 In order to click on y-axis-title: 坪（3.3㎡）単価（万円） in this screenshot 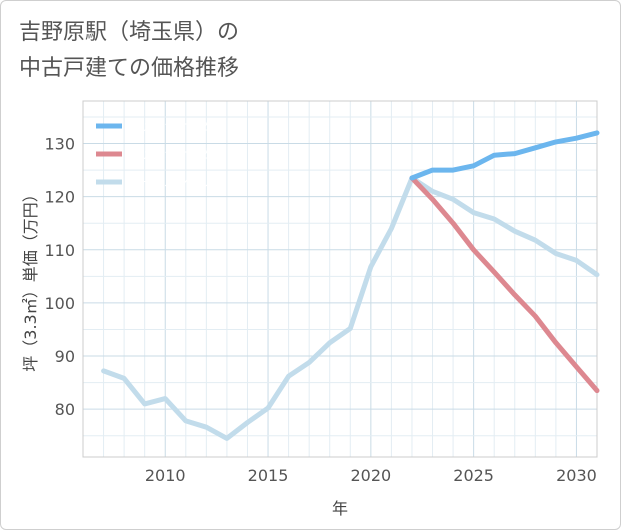, I will do `click(30, 278)`.